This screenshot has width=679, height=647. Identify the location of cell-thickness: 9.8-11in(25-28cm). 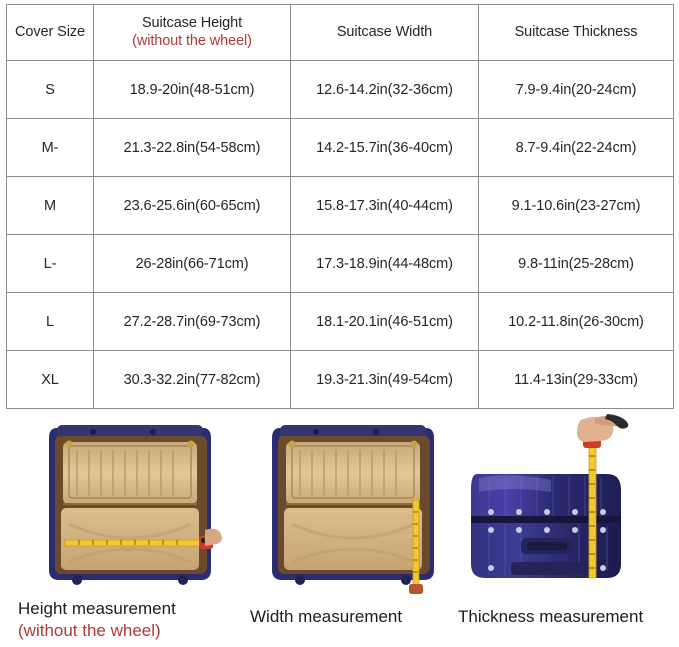
(576, 263).